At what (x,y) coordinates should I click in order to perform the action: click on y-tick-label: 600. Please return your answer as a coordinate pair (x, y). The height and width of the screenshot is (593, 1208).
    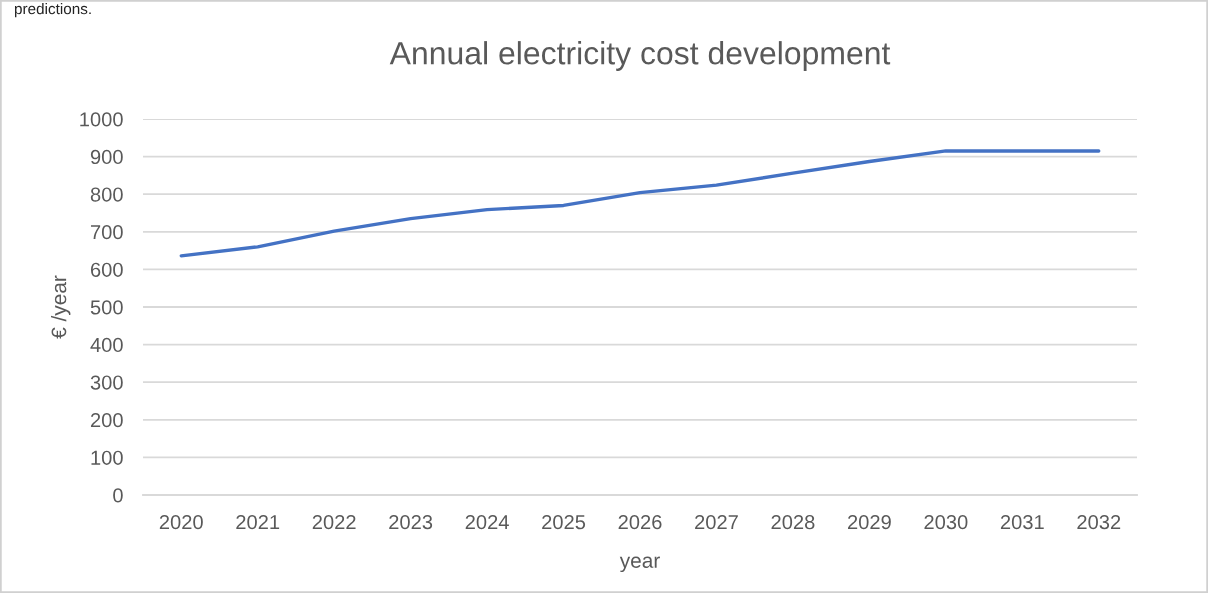
    Looking at the image, I should click on (106, 269).